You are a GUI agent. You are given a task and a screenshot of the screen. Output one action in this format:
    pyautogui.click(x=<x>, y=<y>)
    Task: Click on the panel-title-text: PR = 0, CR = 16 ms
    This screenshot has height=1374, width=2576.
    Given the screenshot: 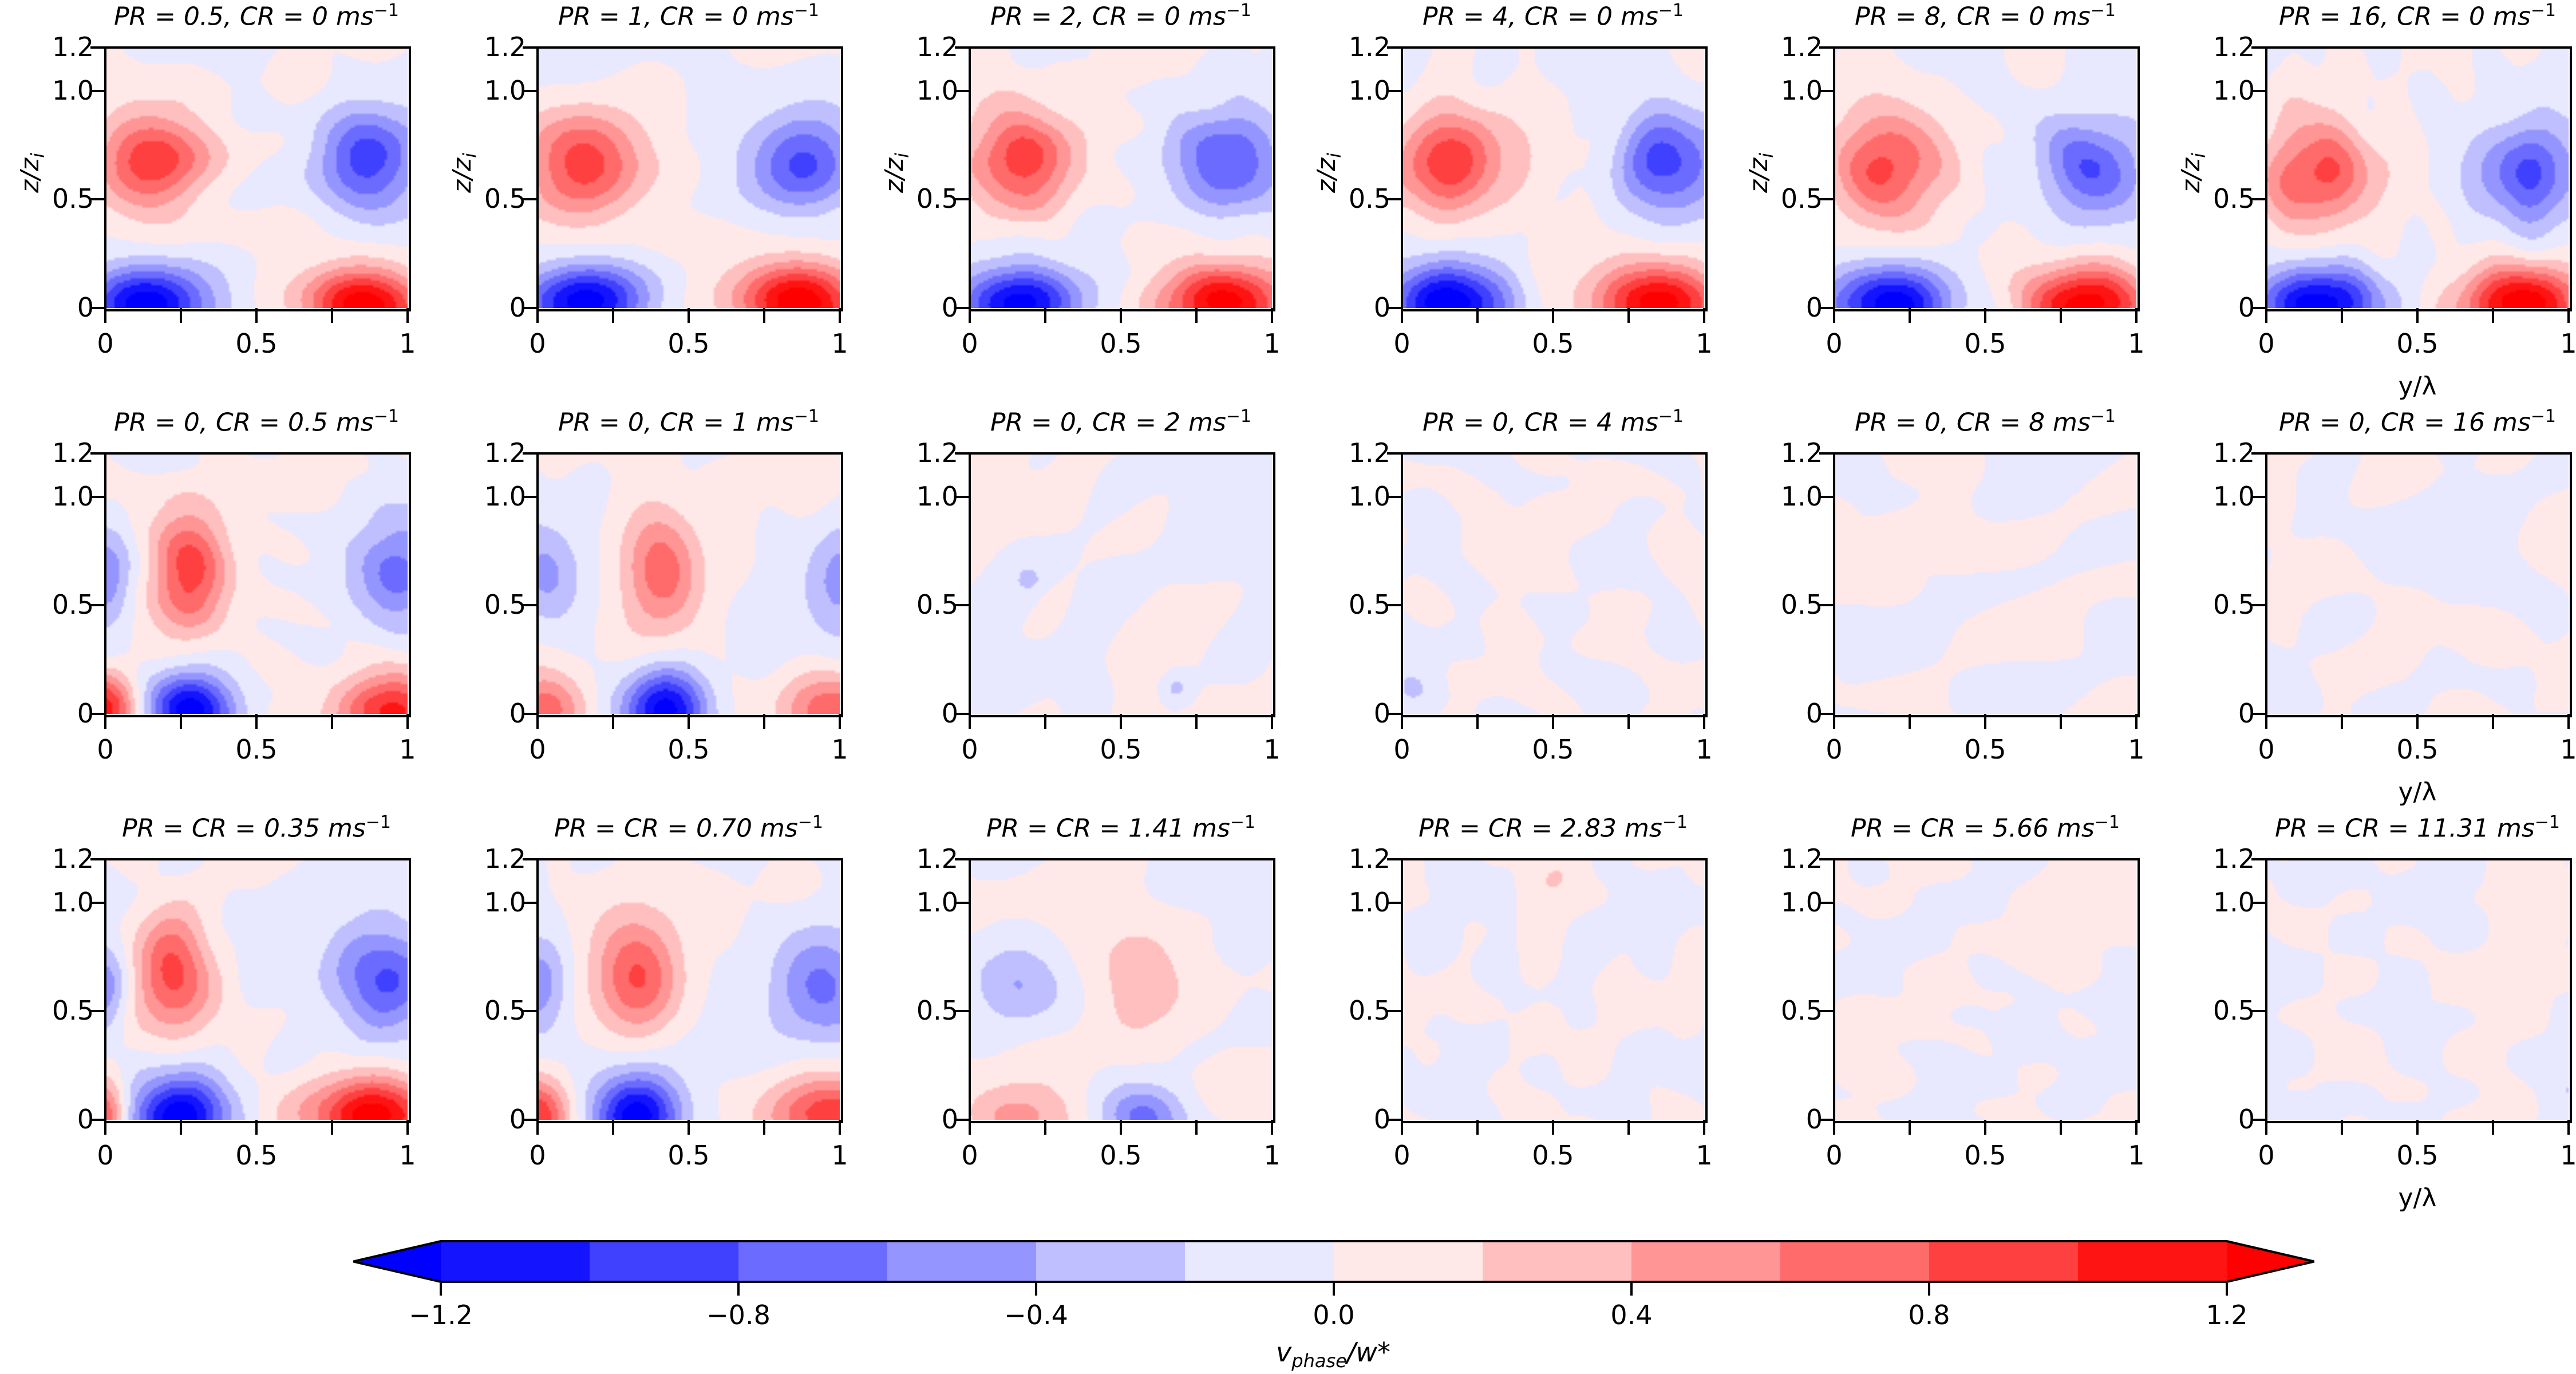 What is the action you would take?
    pyautogui.click(x=2404, y=423)
    